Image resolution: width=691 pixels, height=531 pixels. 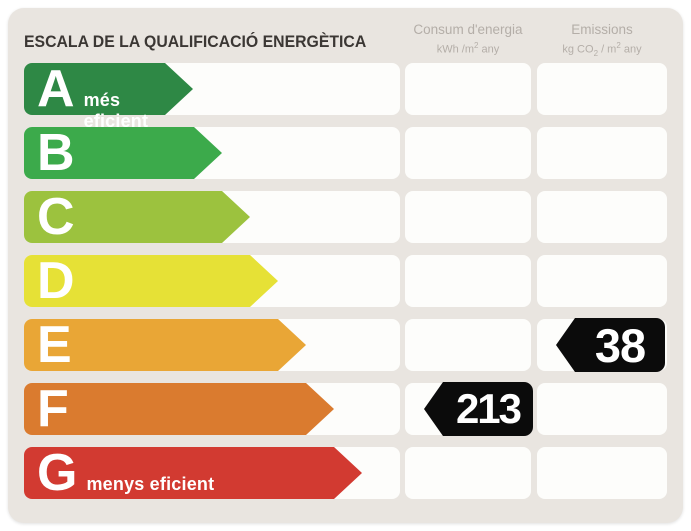 What do you see at coordinates (345, 217) in the screenshot?
I see `scale-row-c: C` at bounding box center [345, 217].